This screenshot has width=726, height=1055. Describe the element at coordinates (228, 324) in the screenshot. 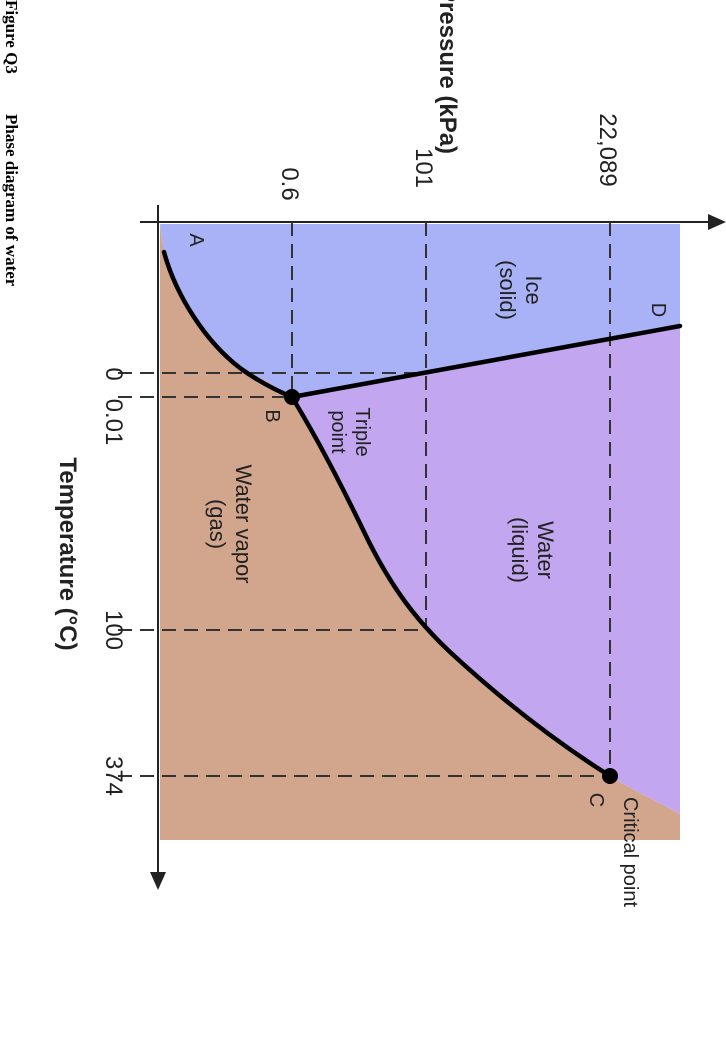

I see `sublimation-curve` at that location.